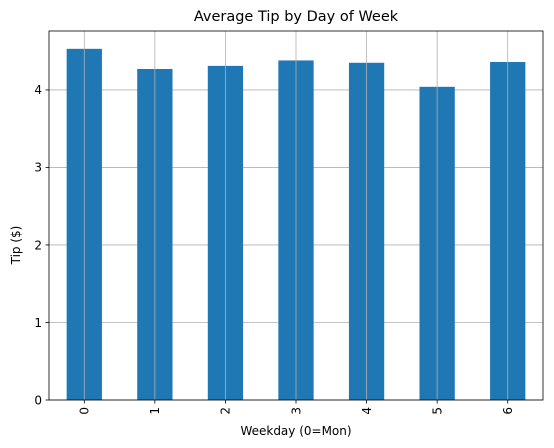  Describe the element at coordinates (295, 431) in the screenshot. I see `x-axis-label: Weekday (0=Mon)` at that location.